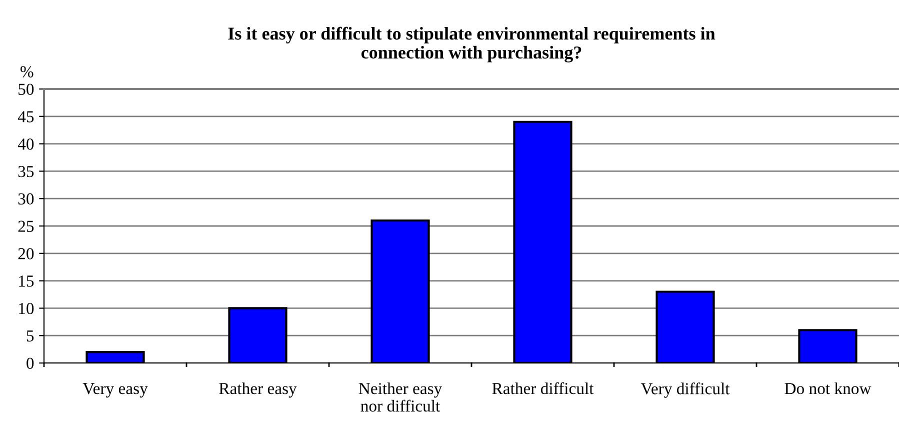  What do you see at coordinates (26, 199) in the screenshot?
I see `y-tick-label: 30` at bounding box center [26, 199].